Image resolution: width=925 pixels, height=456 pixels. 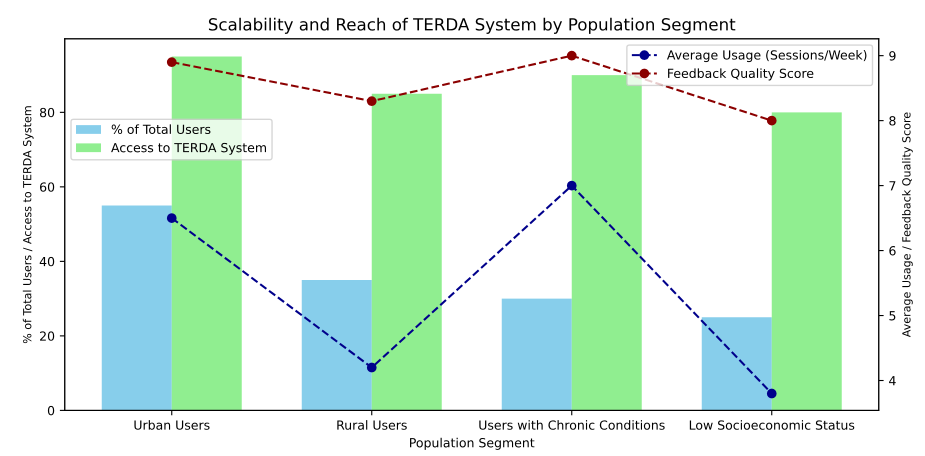 I want to click on y2-tick-label: 8, so click(x=892, y=121).